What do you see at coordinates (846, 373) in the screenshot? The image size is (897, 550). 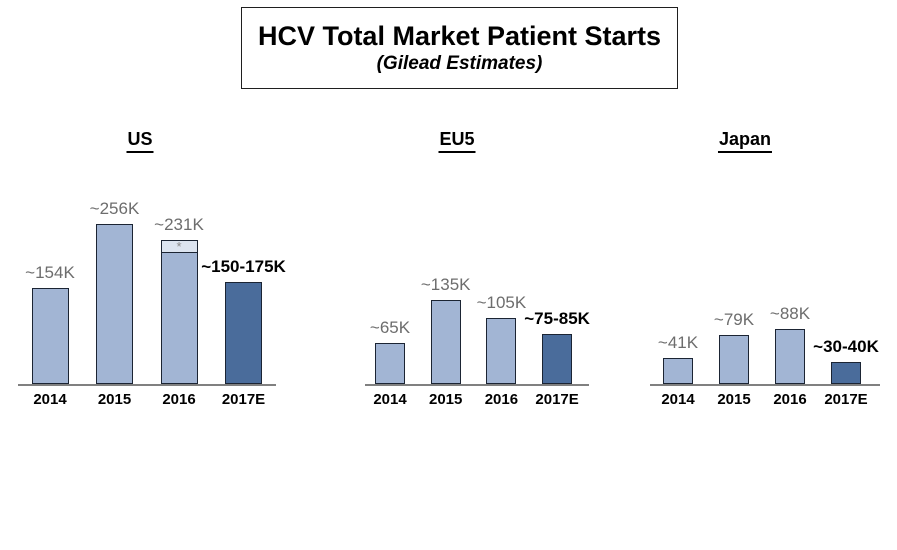 I see `bar-japan-2017e` at bounding box center [846, 373].